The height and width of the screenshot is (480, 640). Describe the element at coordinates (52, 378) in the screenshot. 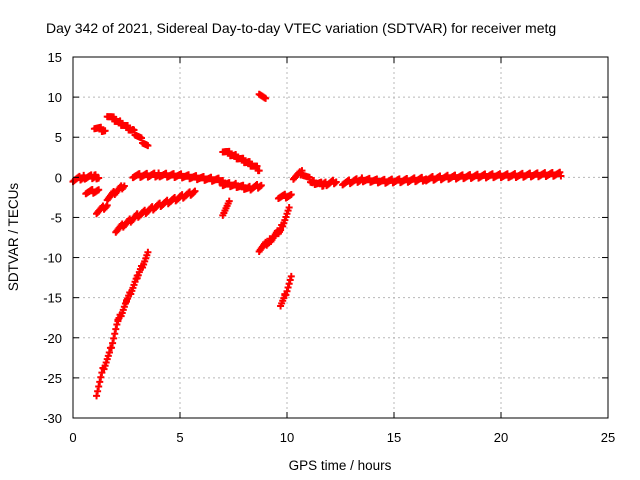

I see `y-tick-label: -25` at that location.